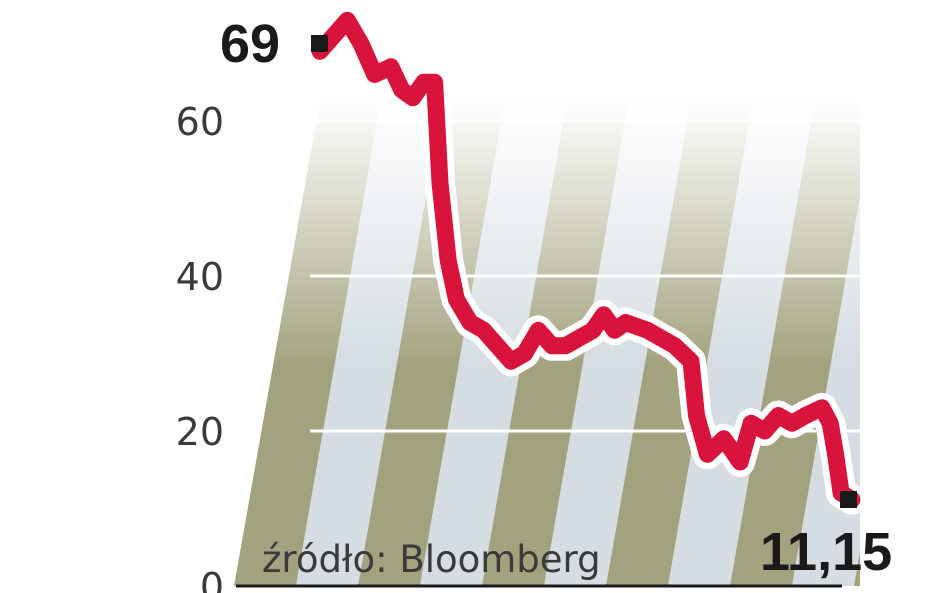 The height and width of the screenshot is (593, 948). I want to click on end-marker, so click(848, 499).